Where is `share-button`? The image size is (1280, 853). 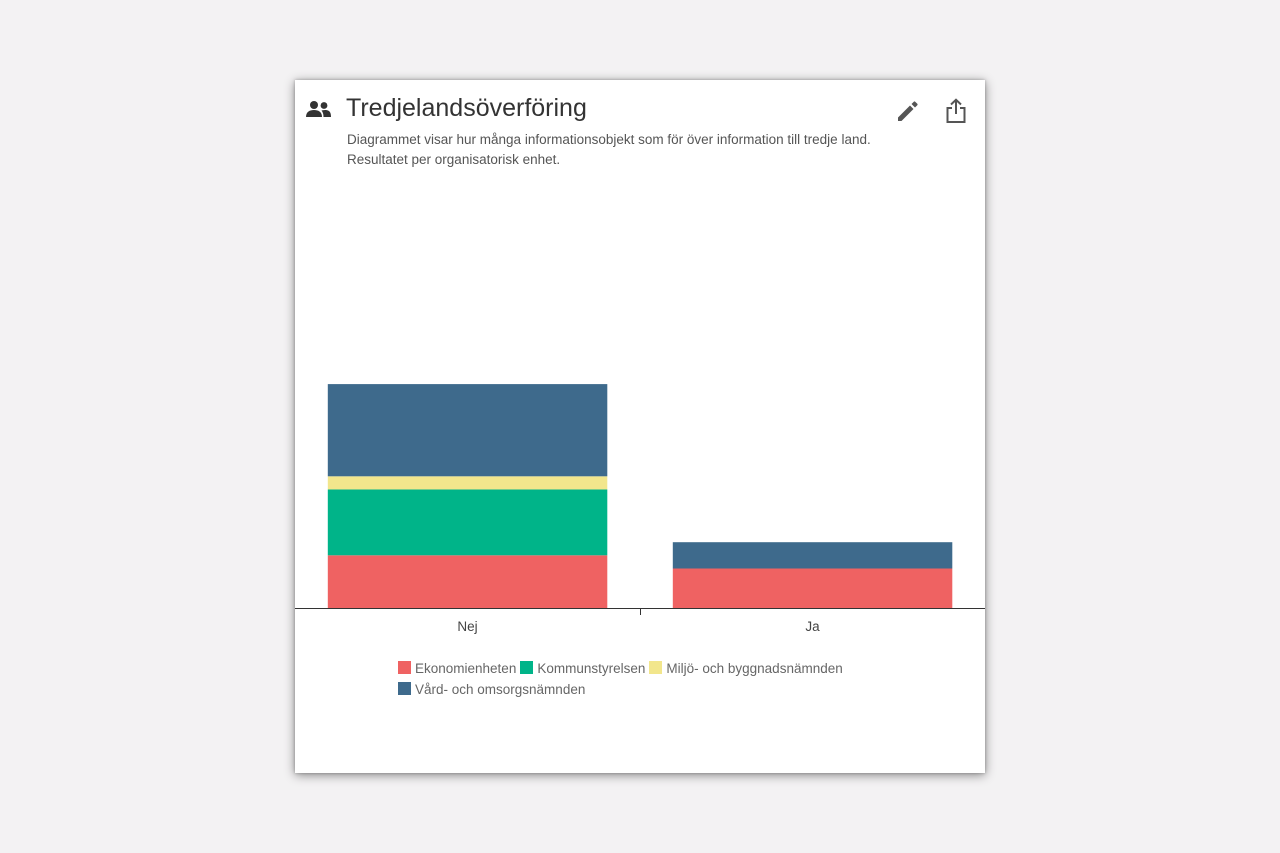 share-button is located at coordinates (956, 111).